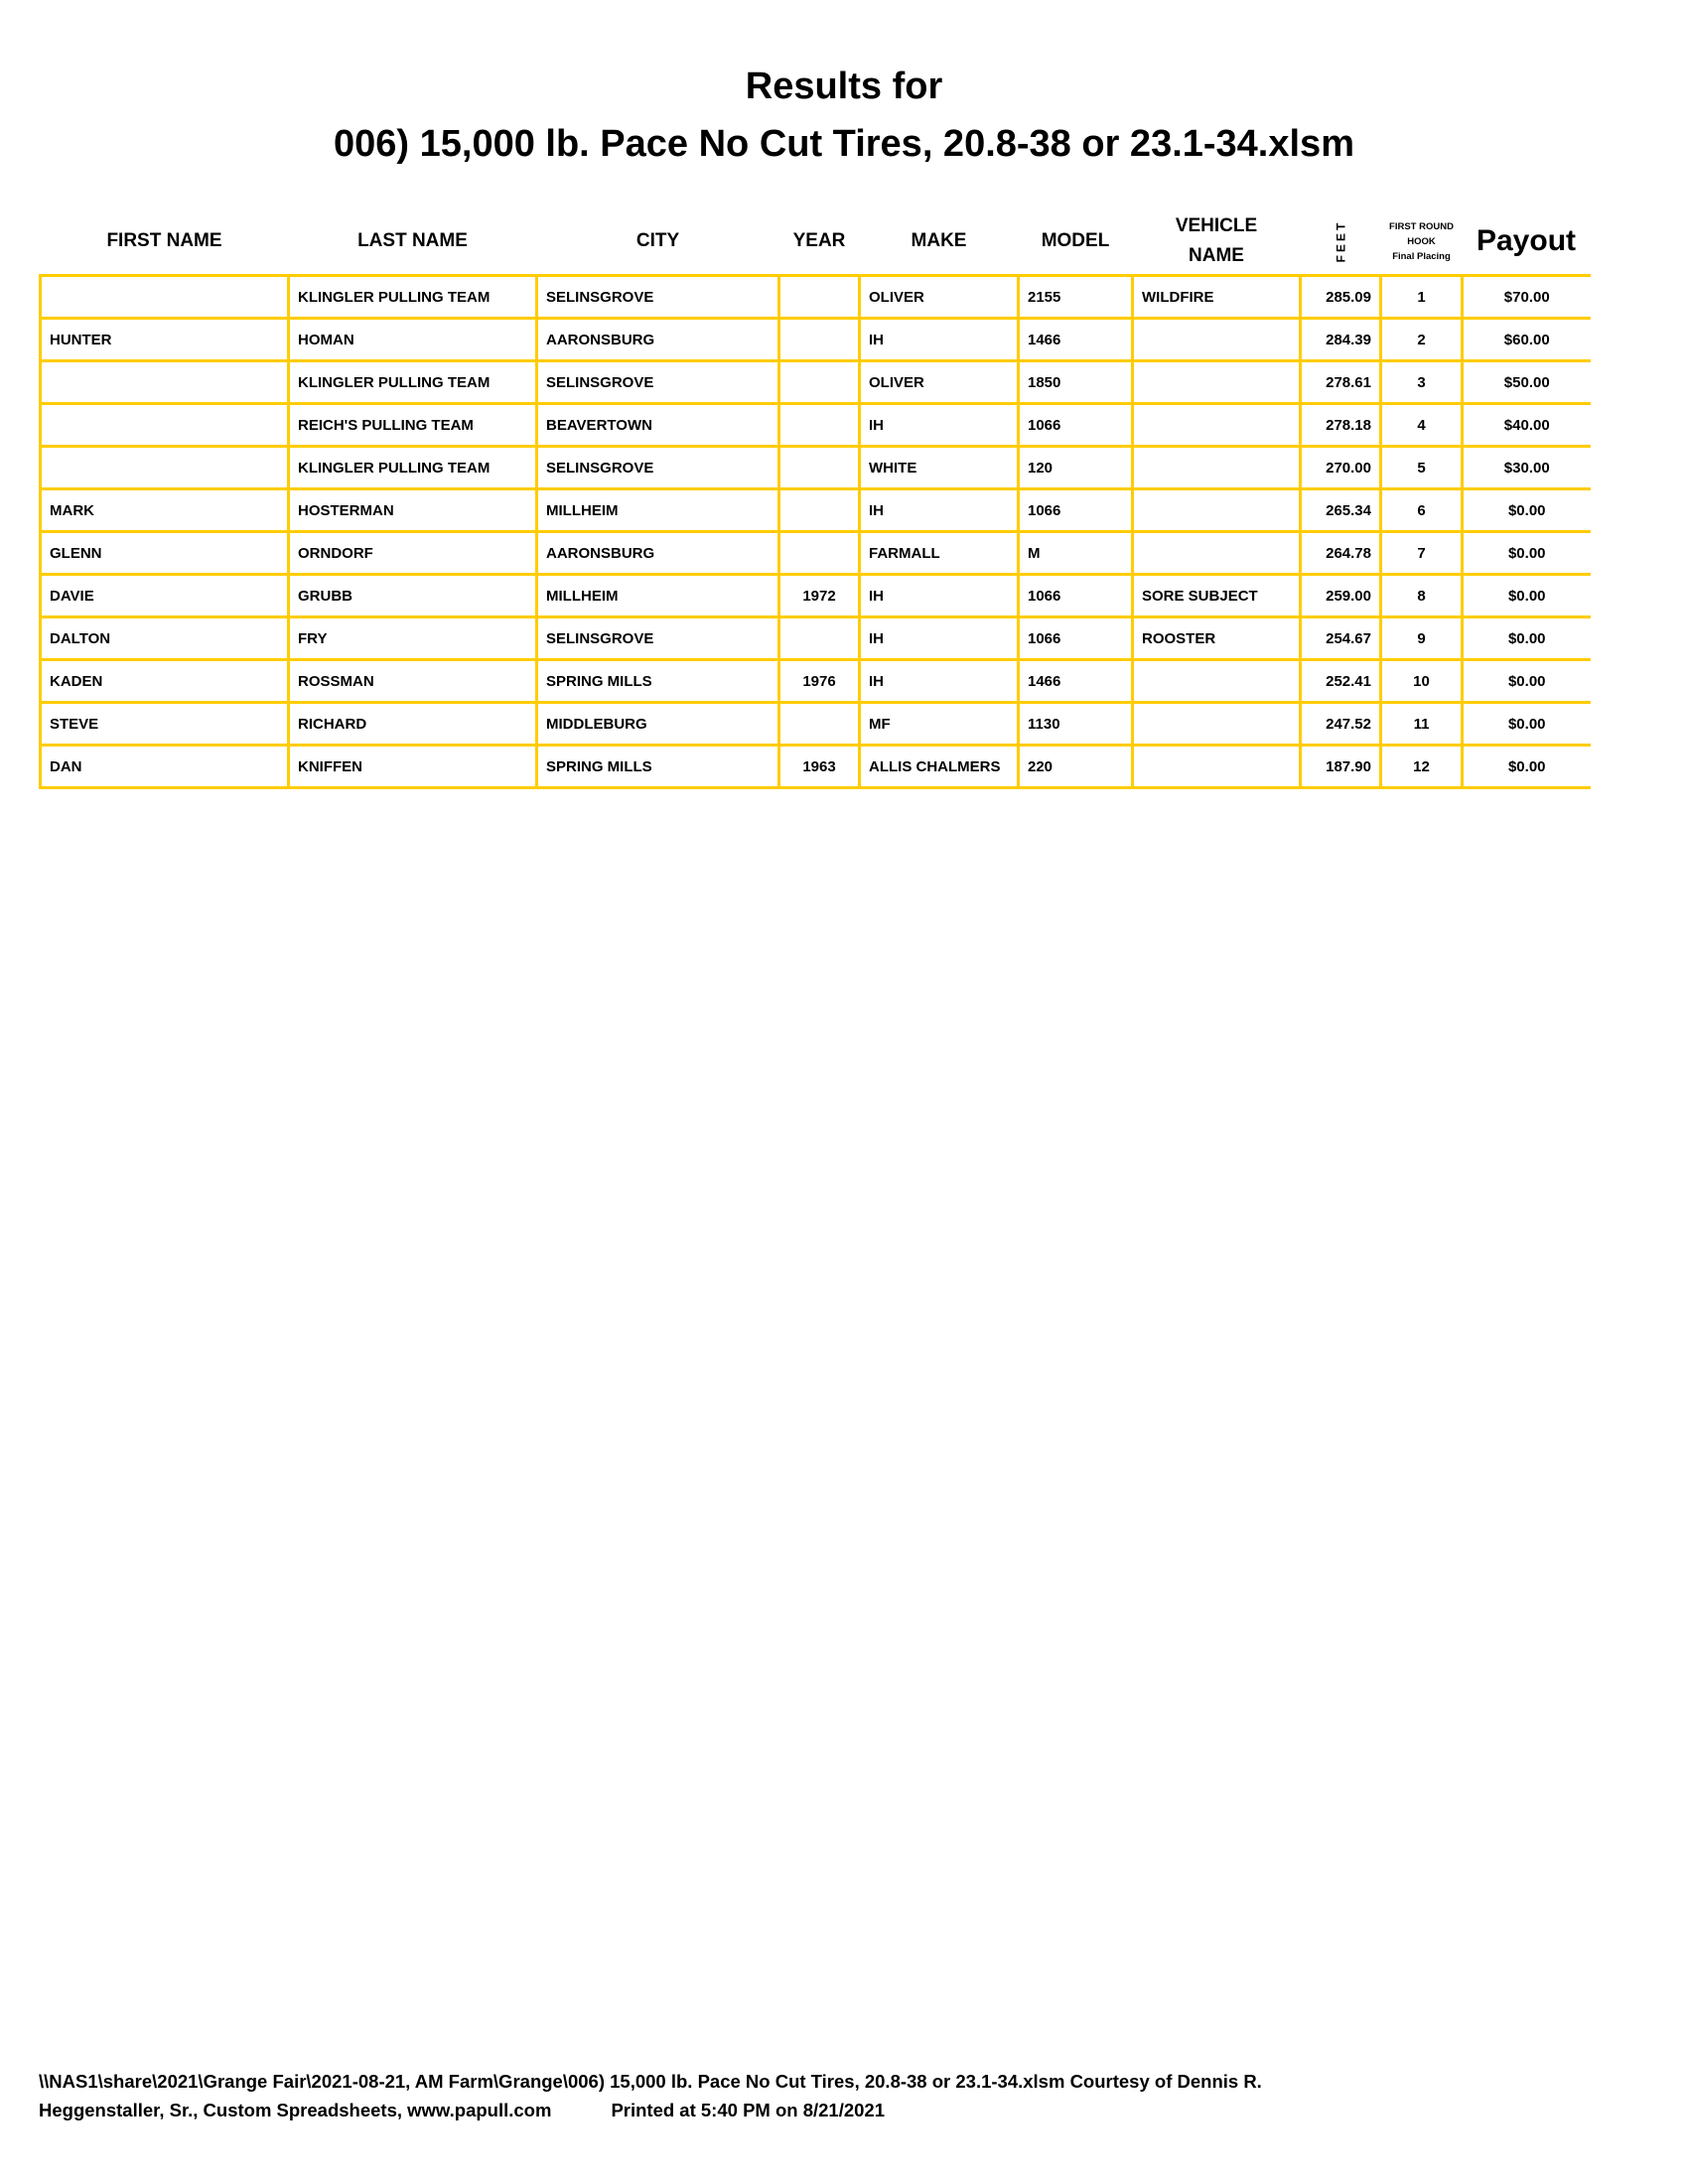 The image size is (1688, 2184). What do you see at coordinates (1421, 638) in the screenshot?
I see `cell-place: 9` at bounding box center [1421, 638].